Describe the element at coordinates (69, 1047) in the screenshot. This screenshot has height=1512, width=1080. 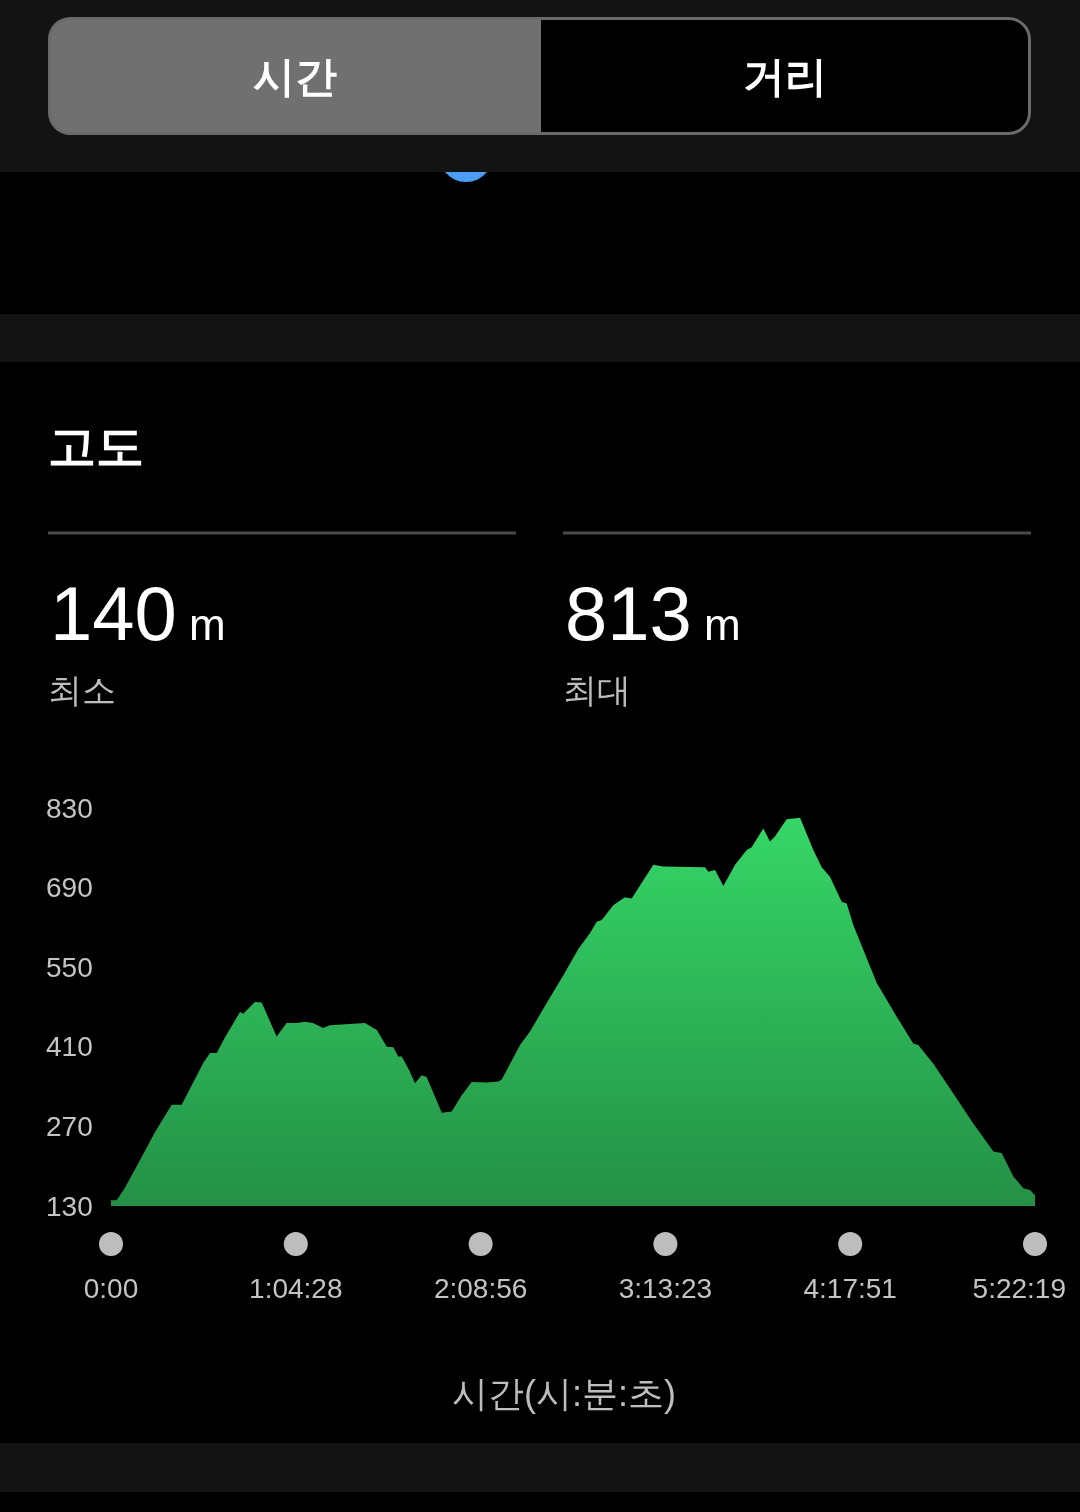
I see `y-tick-label: 410` at that location.